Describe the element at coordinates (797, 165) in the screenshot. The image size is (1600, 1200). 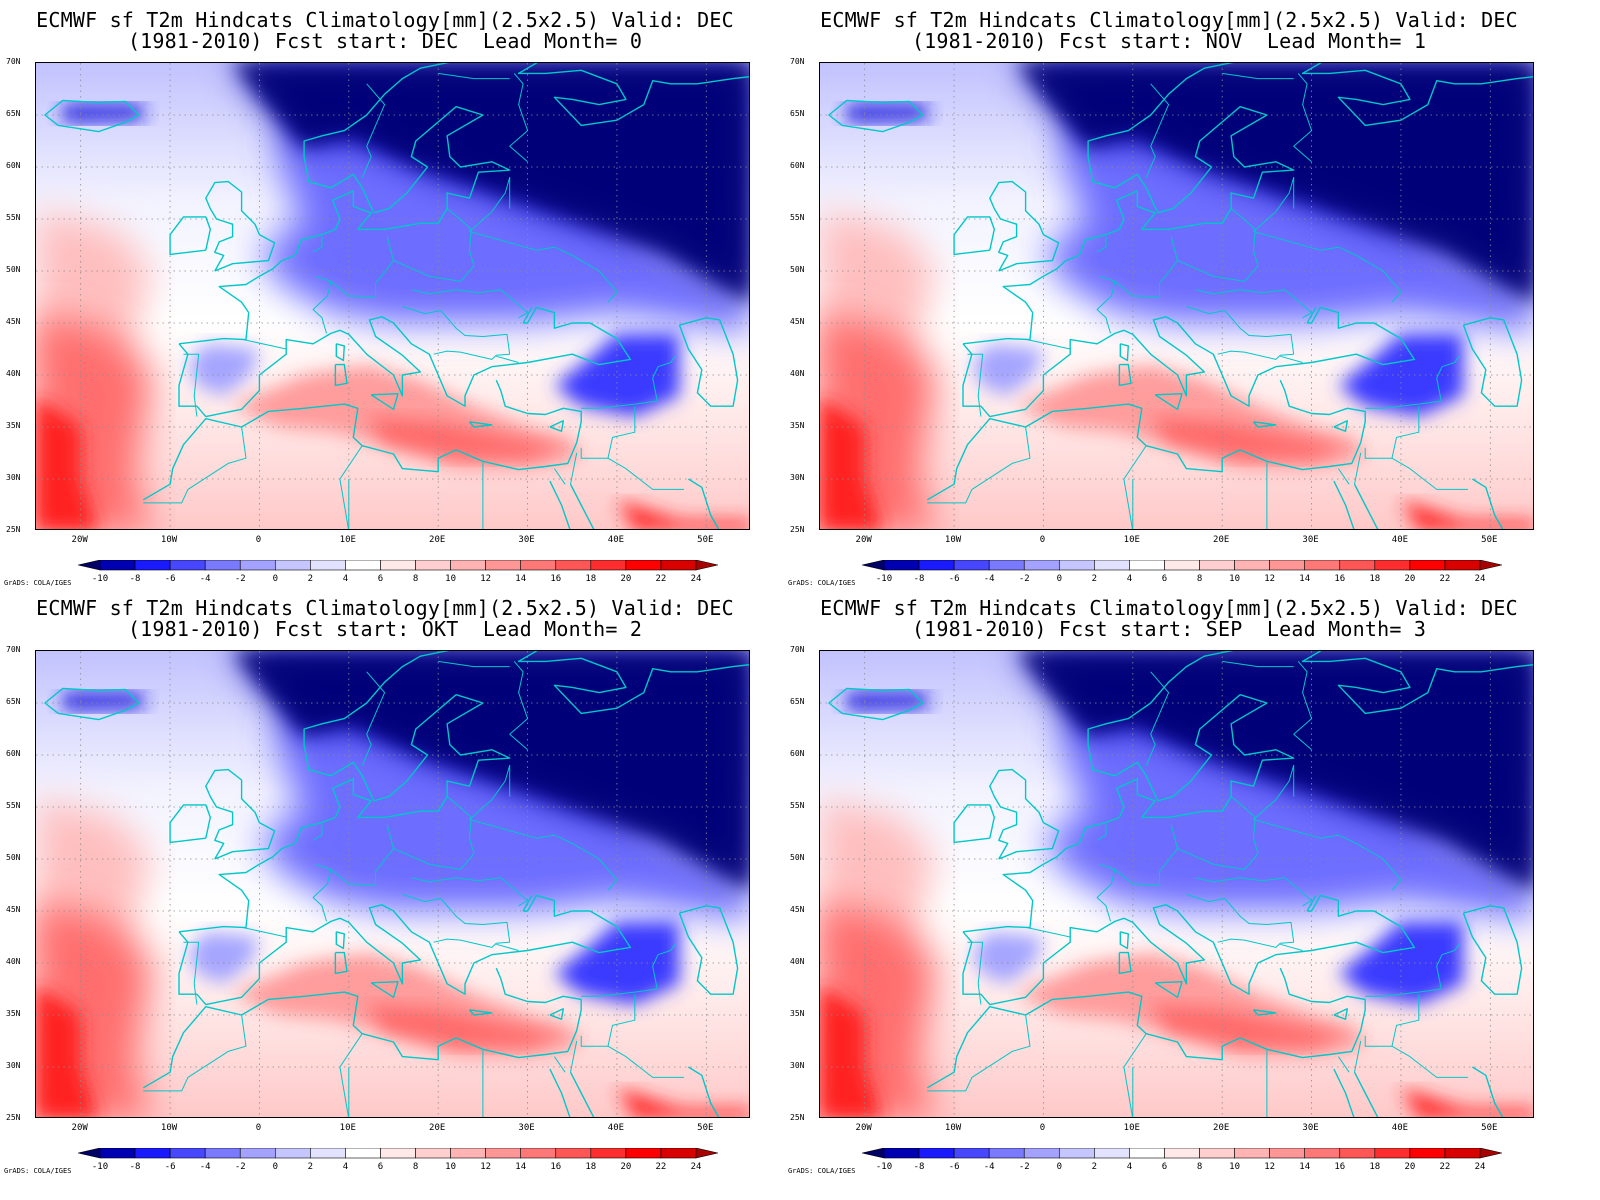
I see `latitude-tick-label: 60N` at that location.